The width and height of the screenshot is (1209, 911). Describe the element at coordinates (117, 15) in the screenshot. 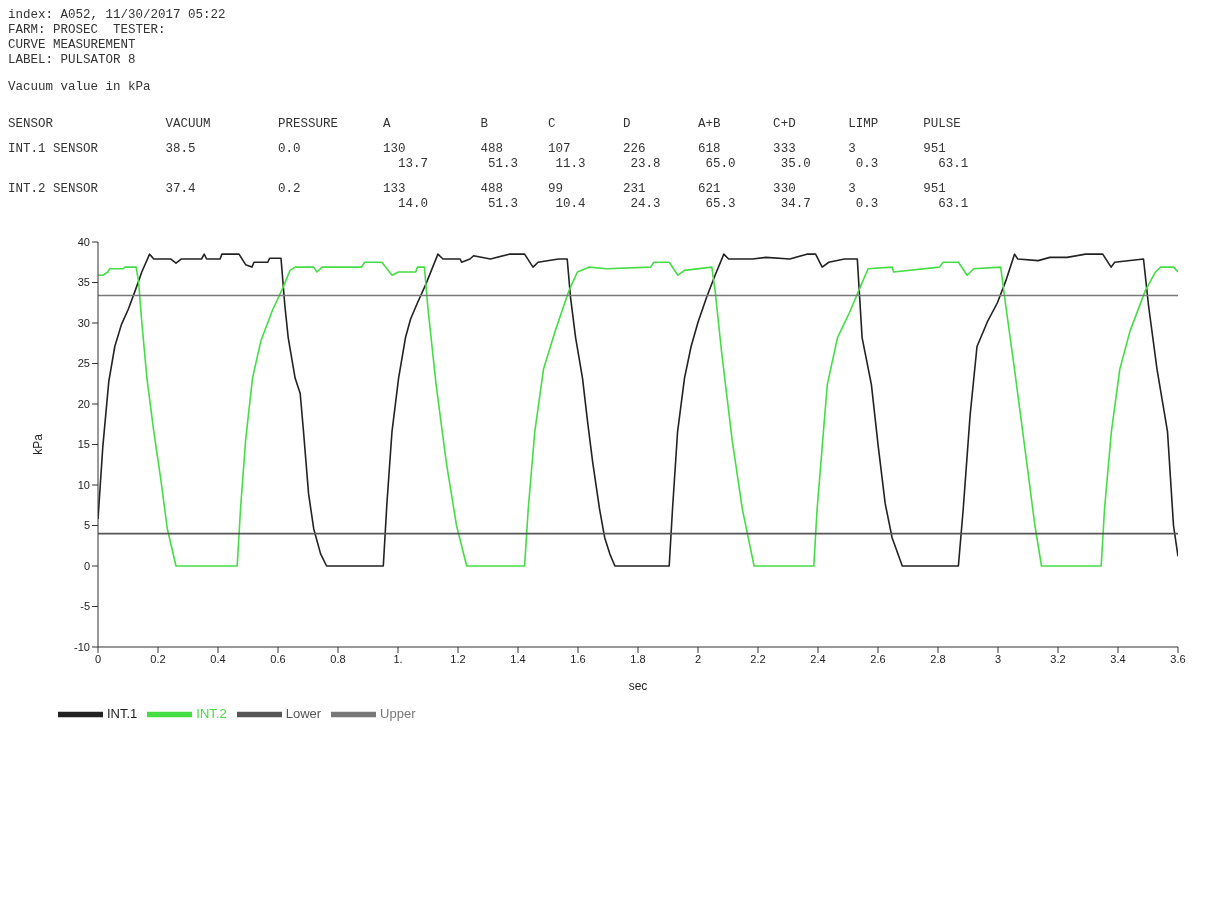

I see `text: index: A052, 11/30/2017 05:22` at that location.